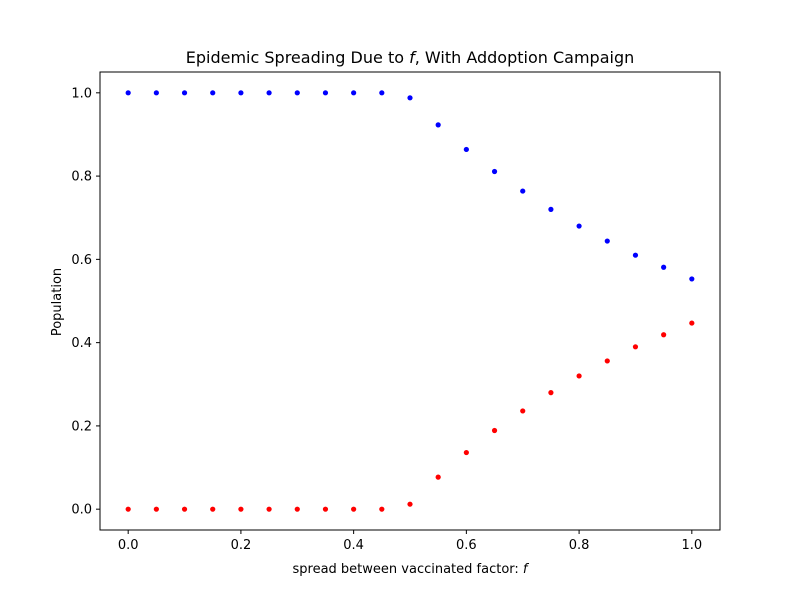  I want to click on x-tick-label: 1.0, so click(691, 545).